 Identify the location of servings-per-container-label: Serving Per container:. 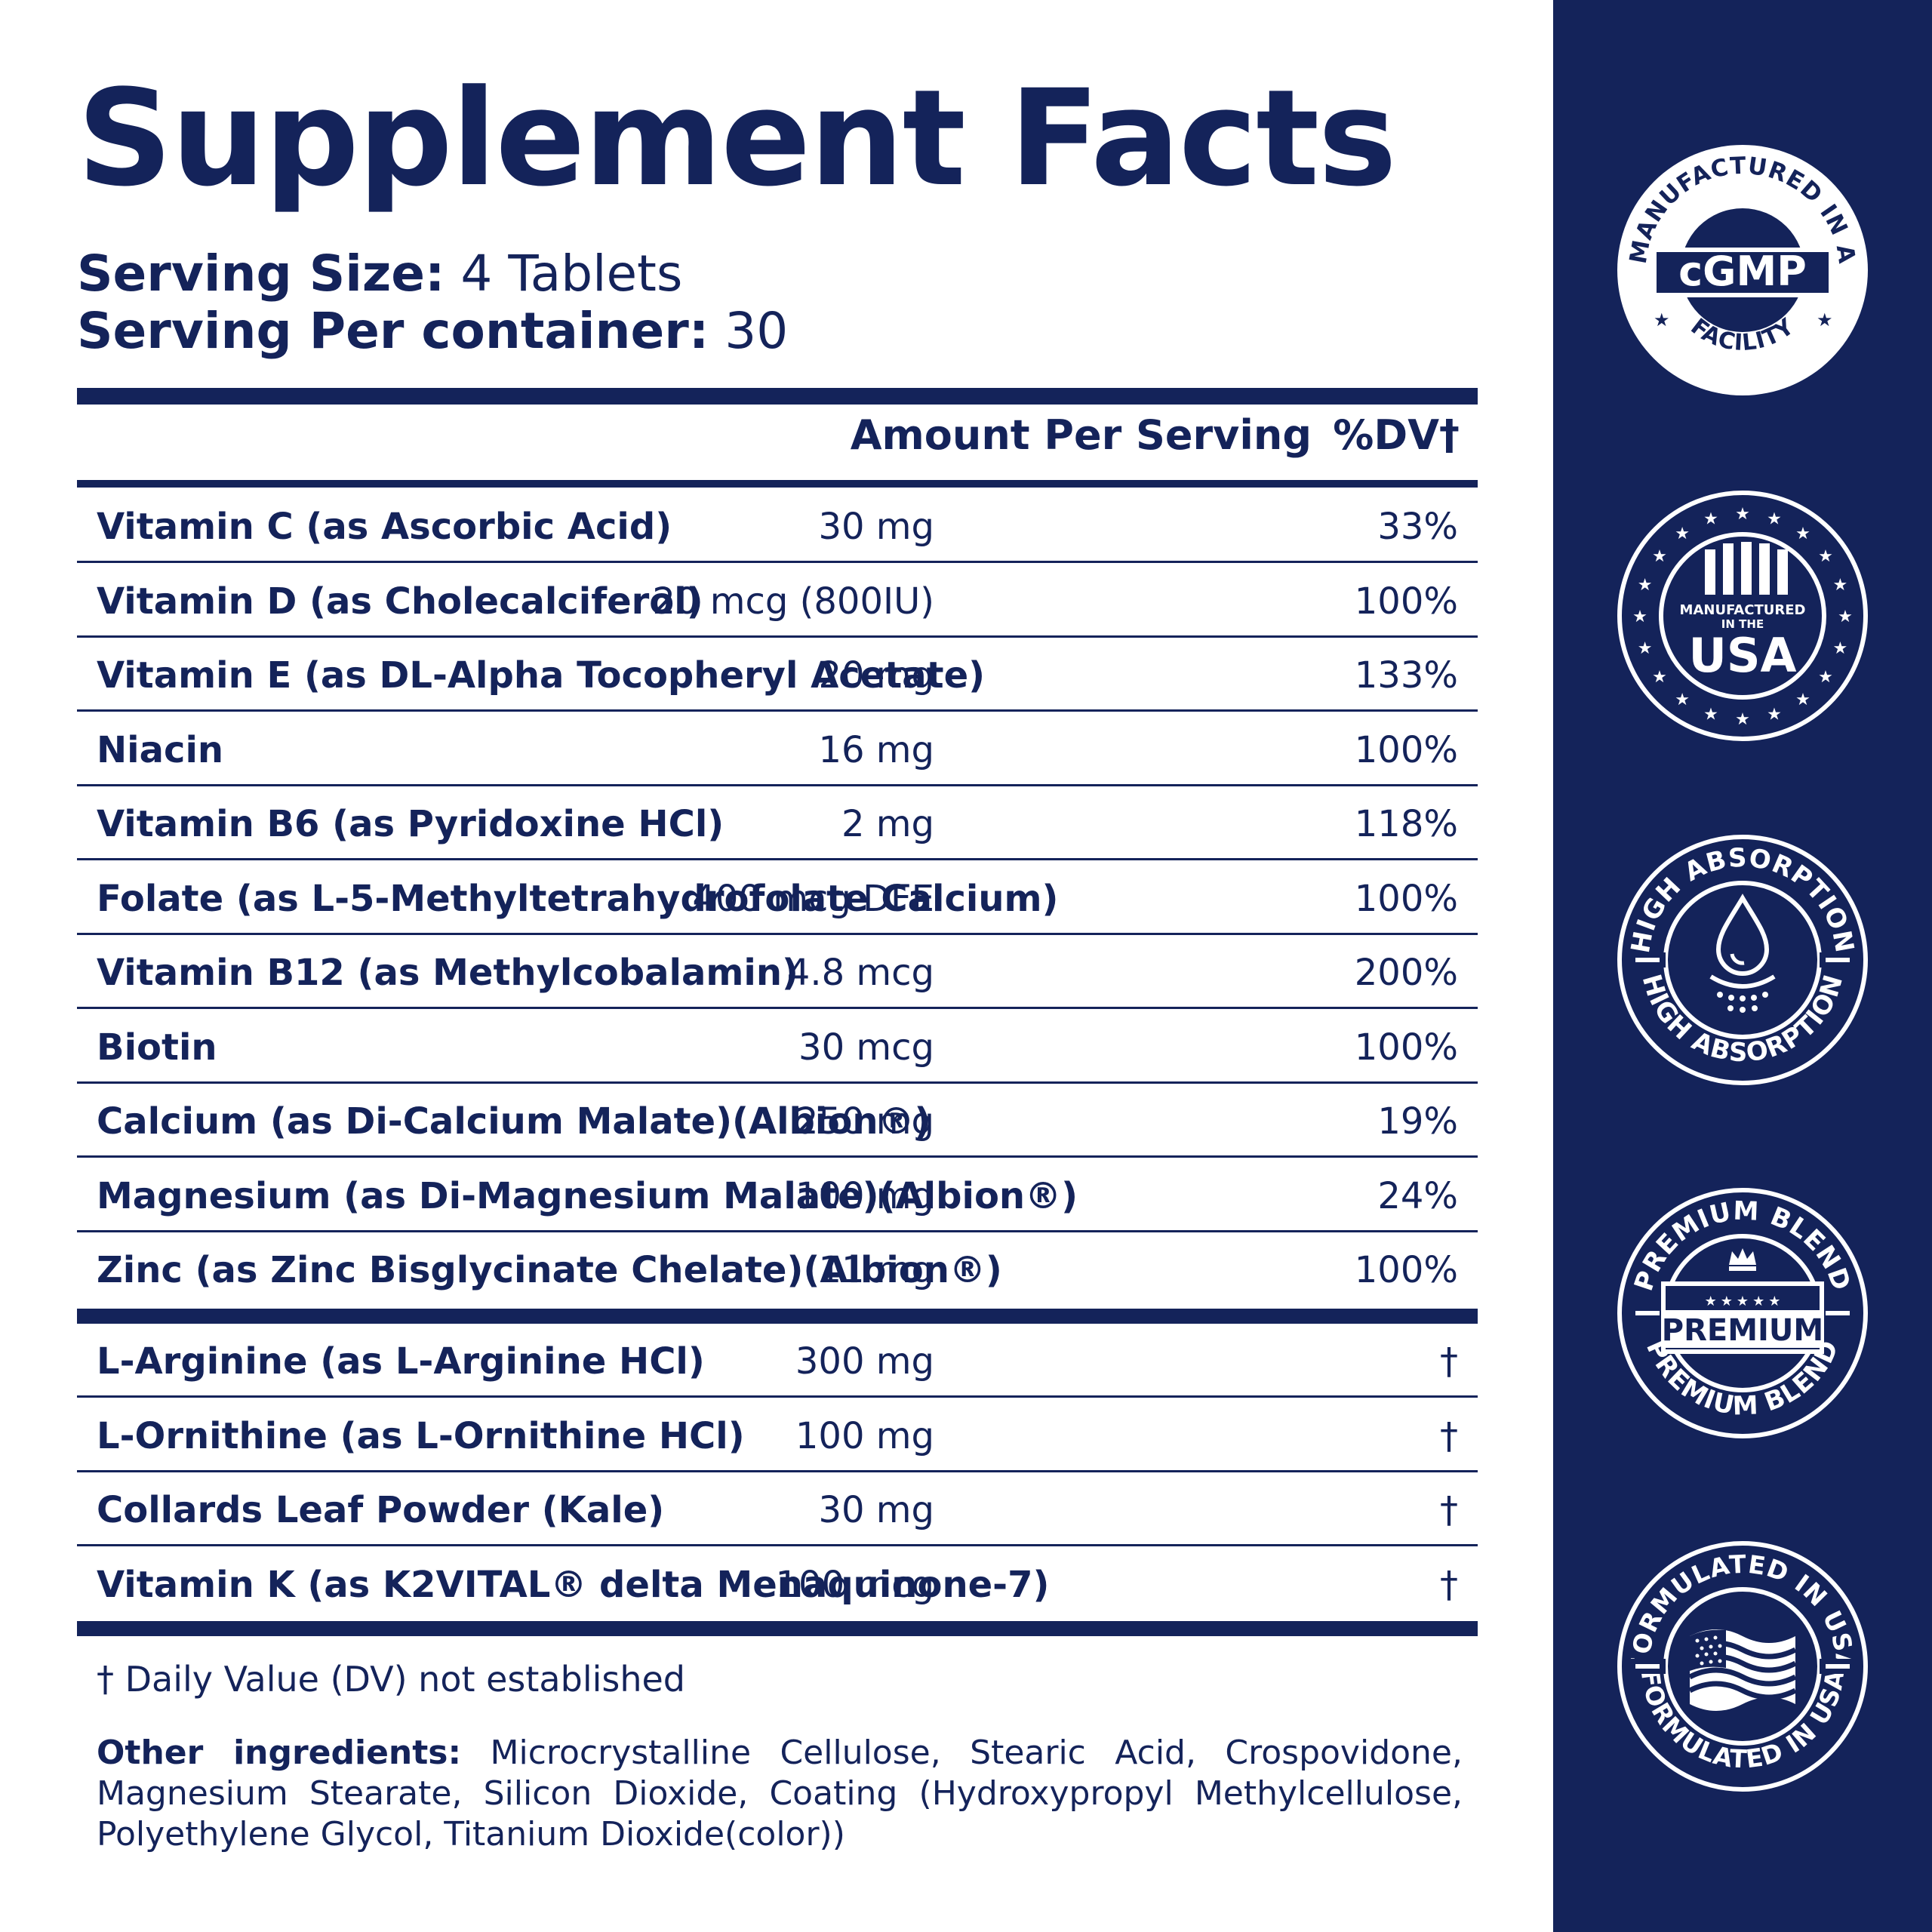
(393, 331).